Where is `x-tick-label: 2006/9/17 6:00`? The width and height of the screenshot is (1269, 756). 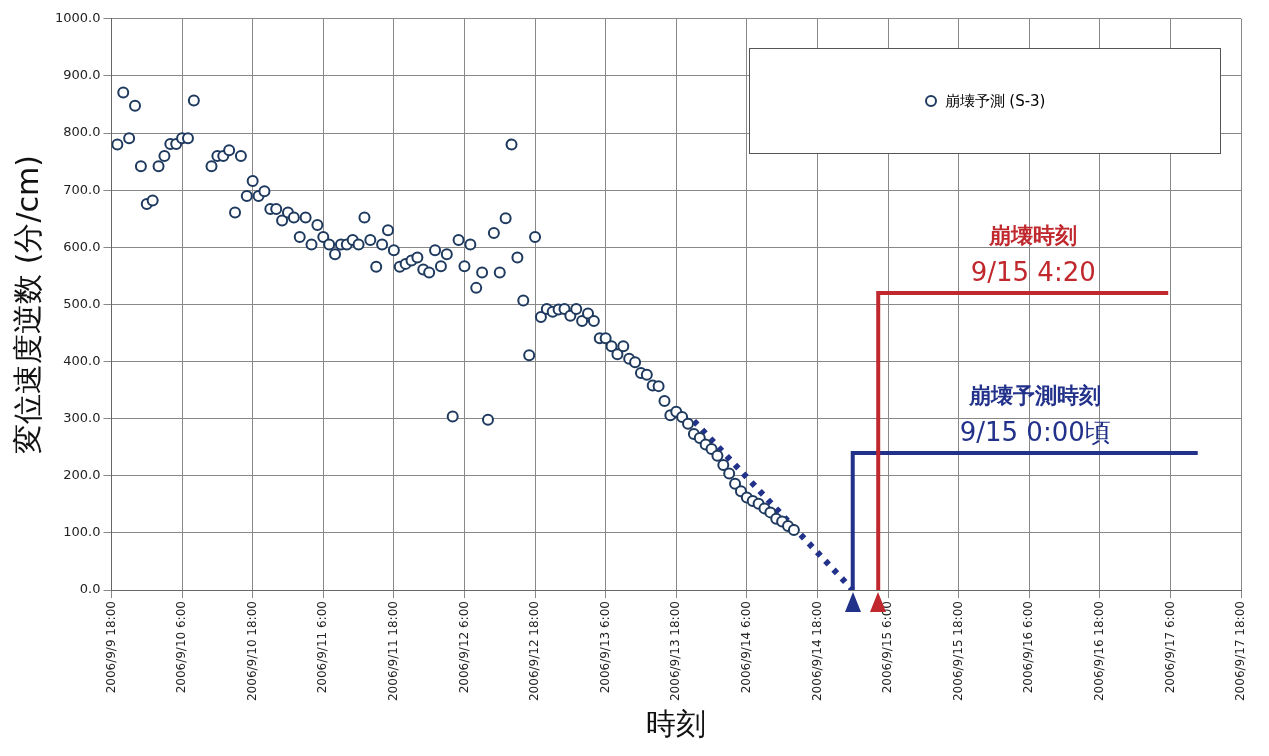 x-tick-label: 2006/9/17 6:00 is located at coordinates (1169, 647).